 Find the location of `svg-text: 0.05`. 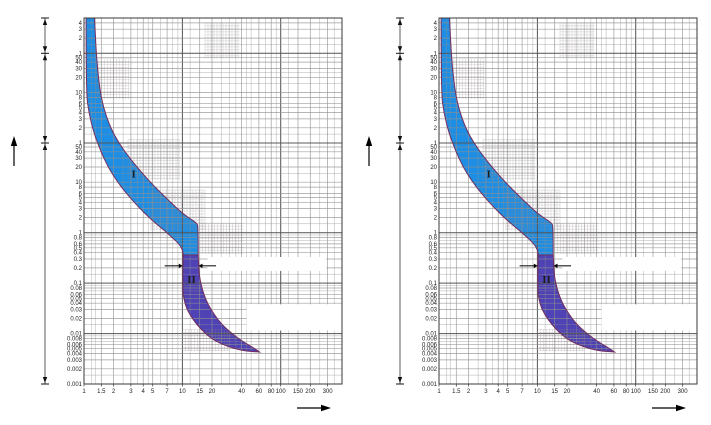

svg-text: 0.05 is located at coordinates (431, 299).